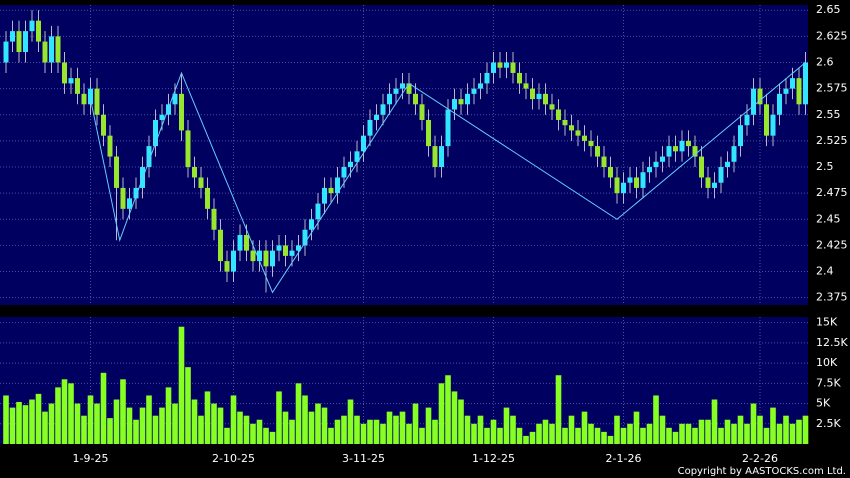 This screenshot has width=850, height=478. What do you see at coordinates (825, 271) in the screenshot?
I see `y-tick-label: 2.4` at bounding box center [825, 271].